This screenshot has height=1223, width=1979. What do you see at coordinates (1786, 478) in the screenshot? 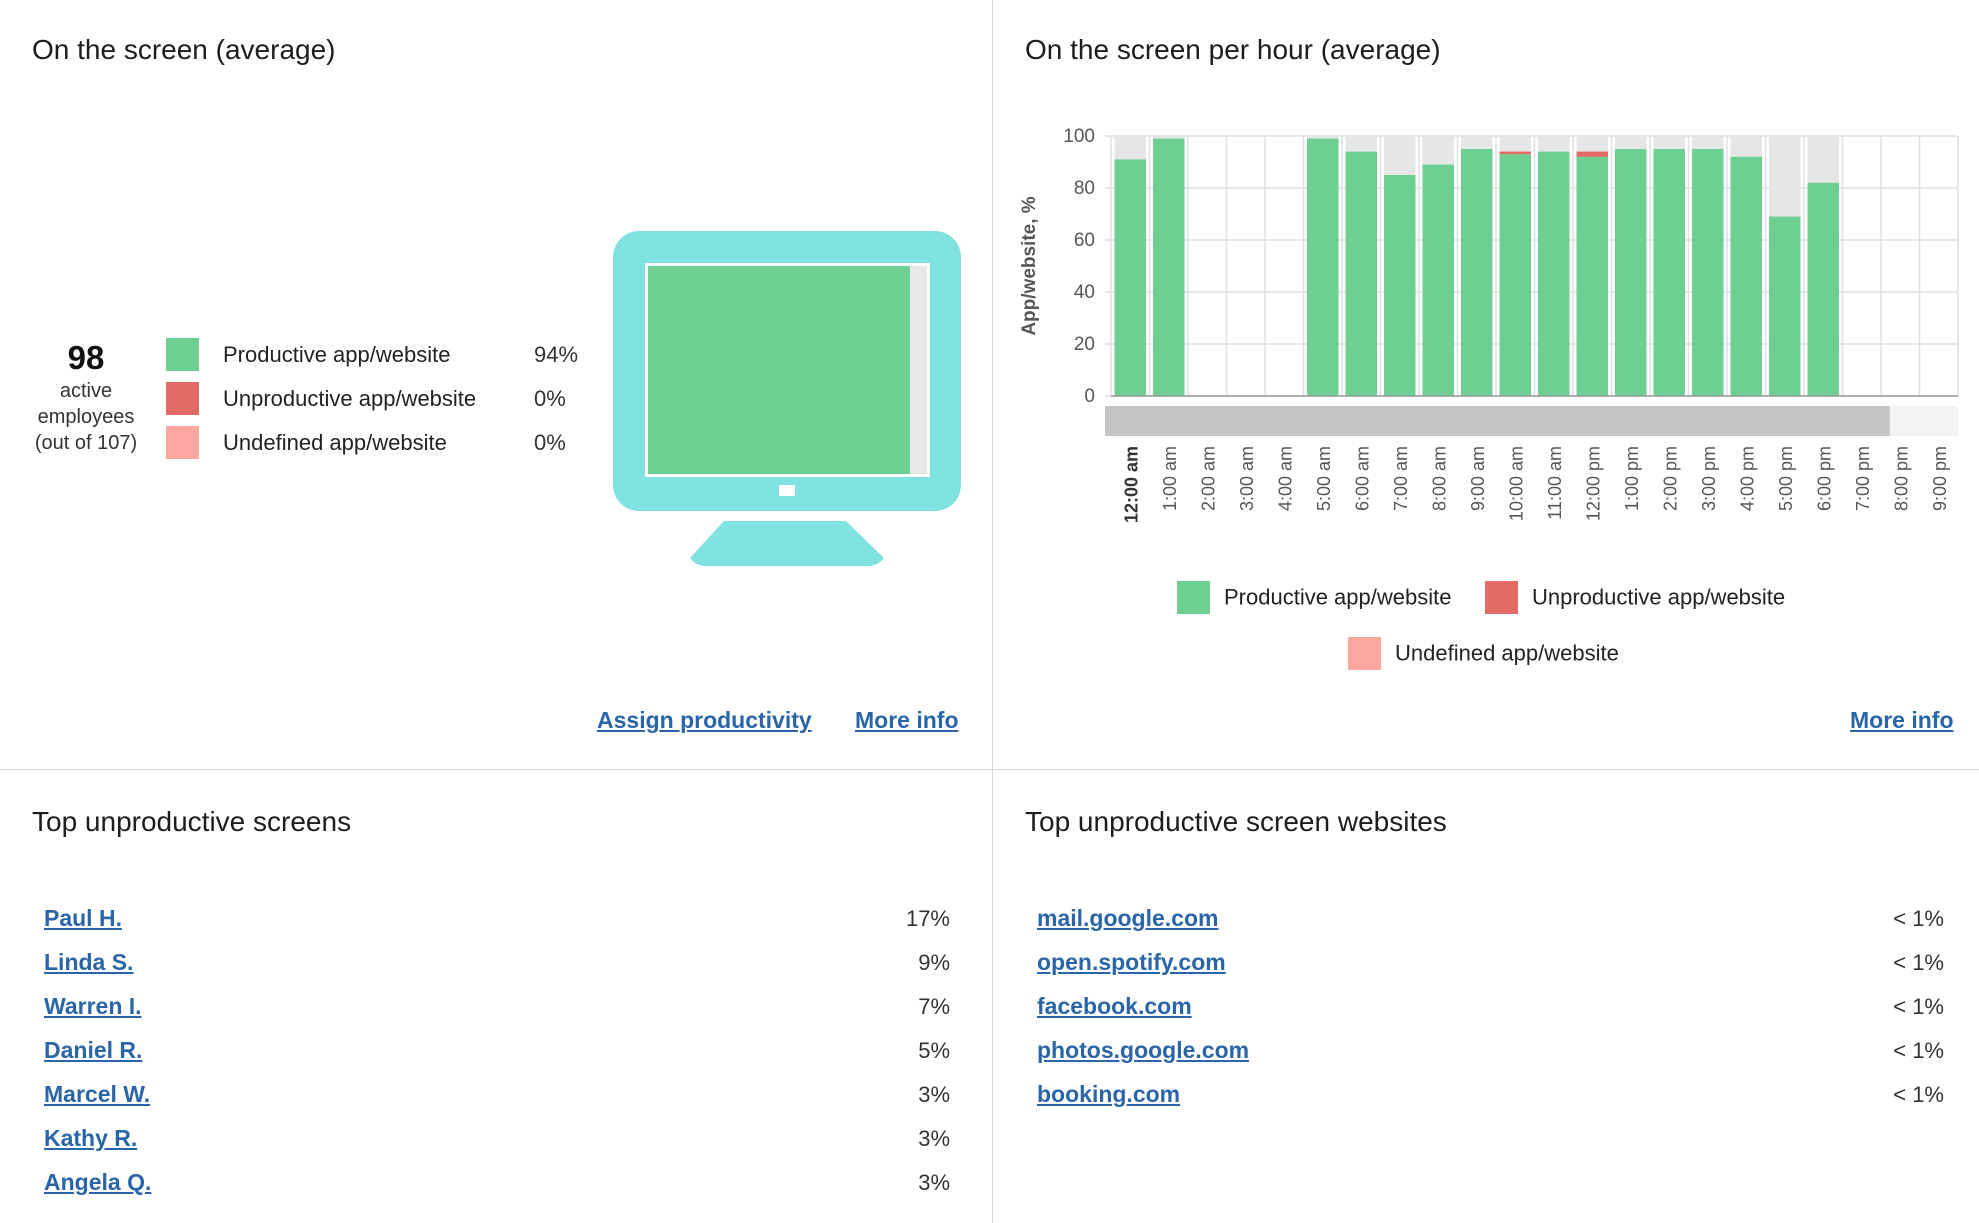
I see `x-tick-label: 5:00 pm` at bounding box center [1786, 478].